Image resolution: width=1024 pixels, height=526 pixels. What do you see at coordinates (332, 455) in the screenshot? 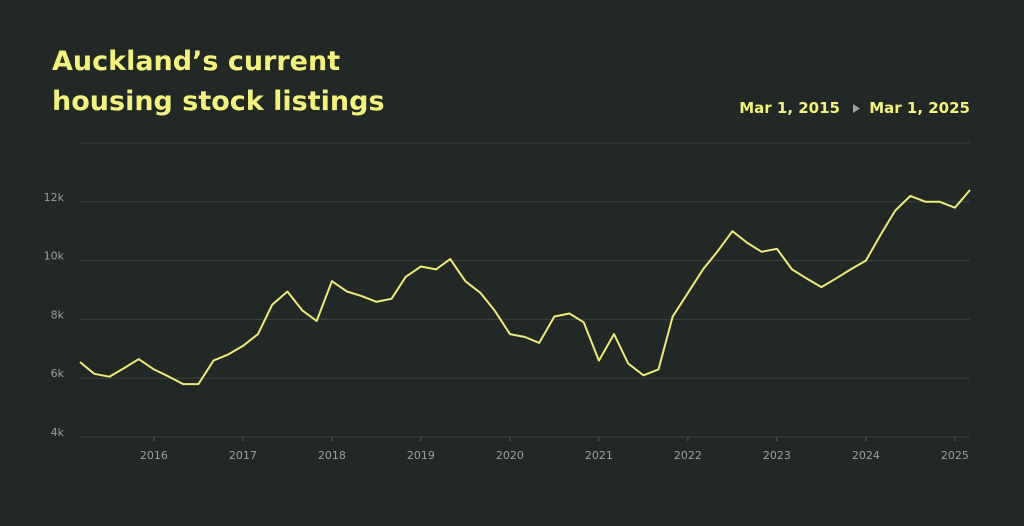
I see `x-tick-label: 2018` at bounding box center [332, 455].